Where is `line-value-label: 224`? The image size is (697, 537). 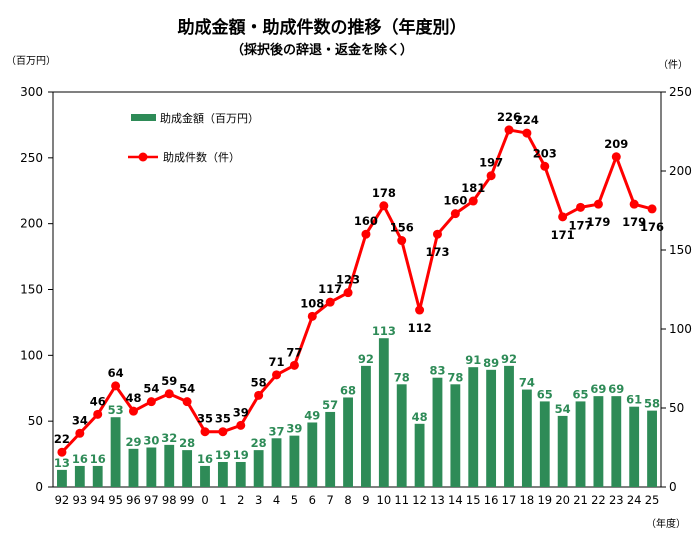
line-value-label: 224 is located at coordinates (527, 120).